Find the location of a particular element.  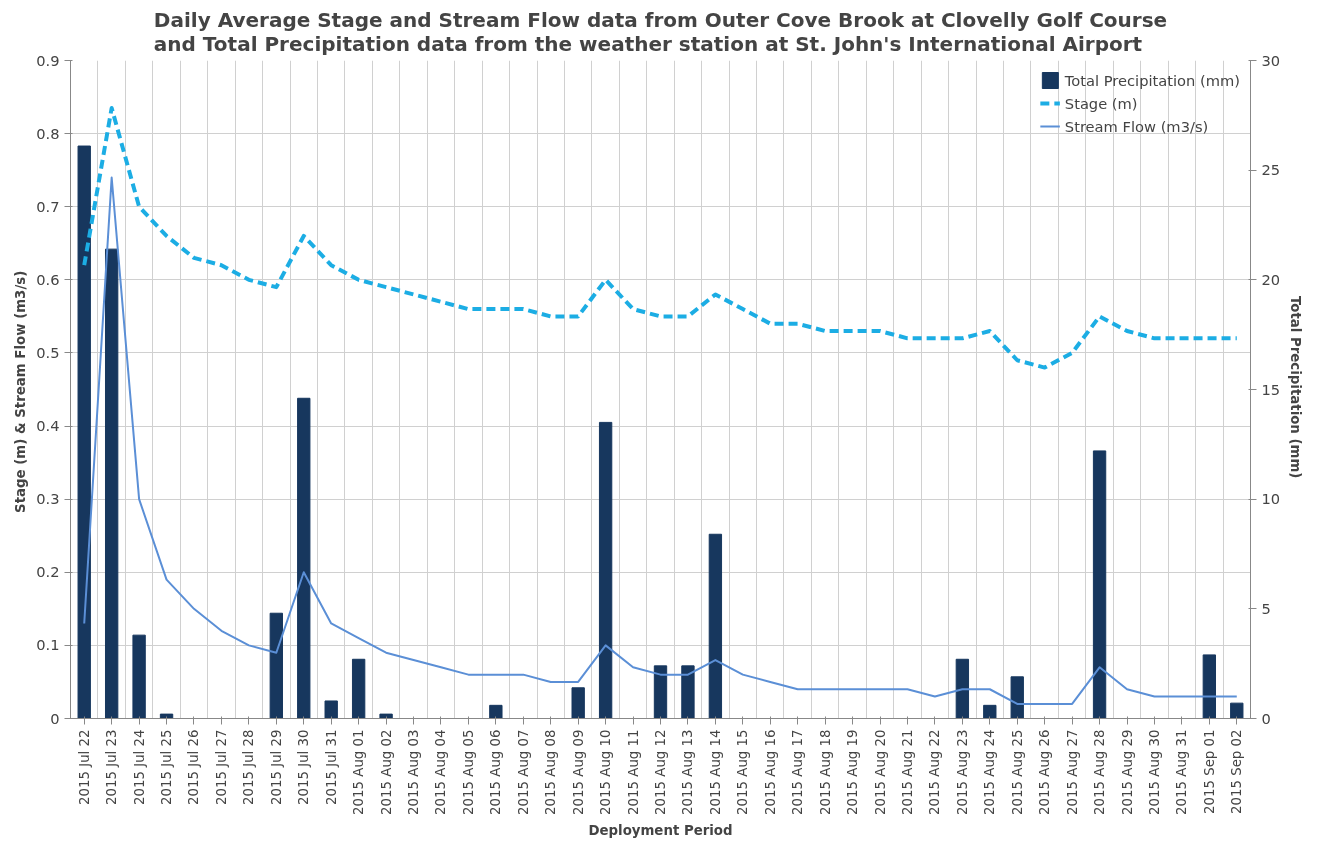

x-tick-label: 2015 Aug 18 is located at coordinates (825, 772).